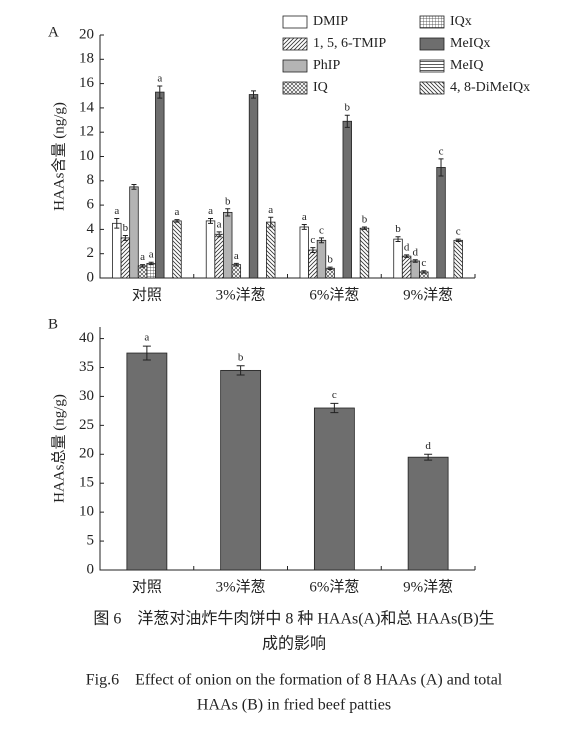 The image size is (588, 741). I want to click on y-tick-label: 5, so click(91, 541).